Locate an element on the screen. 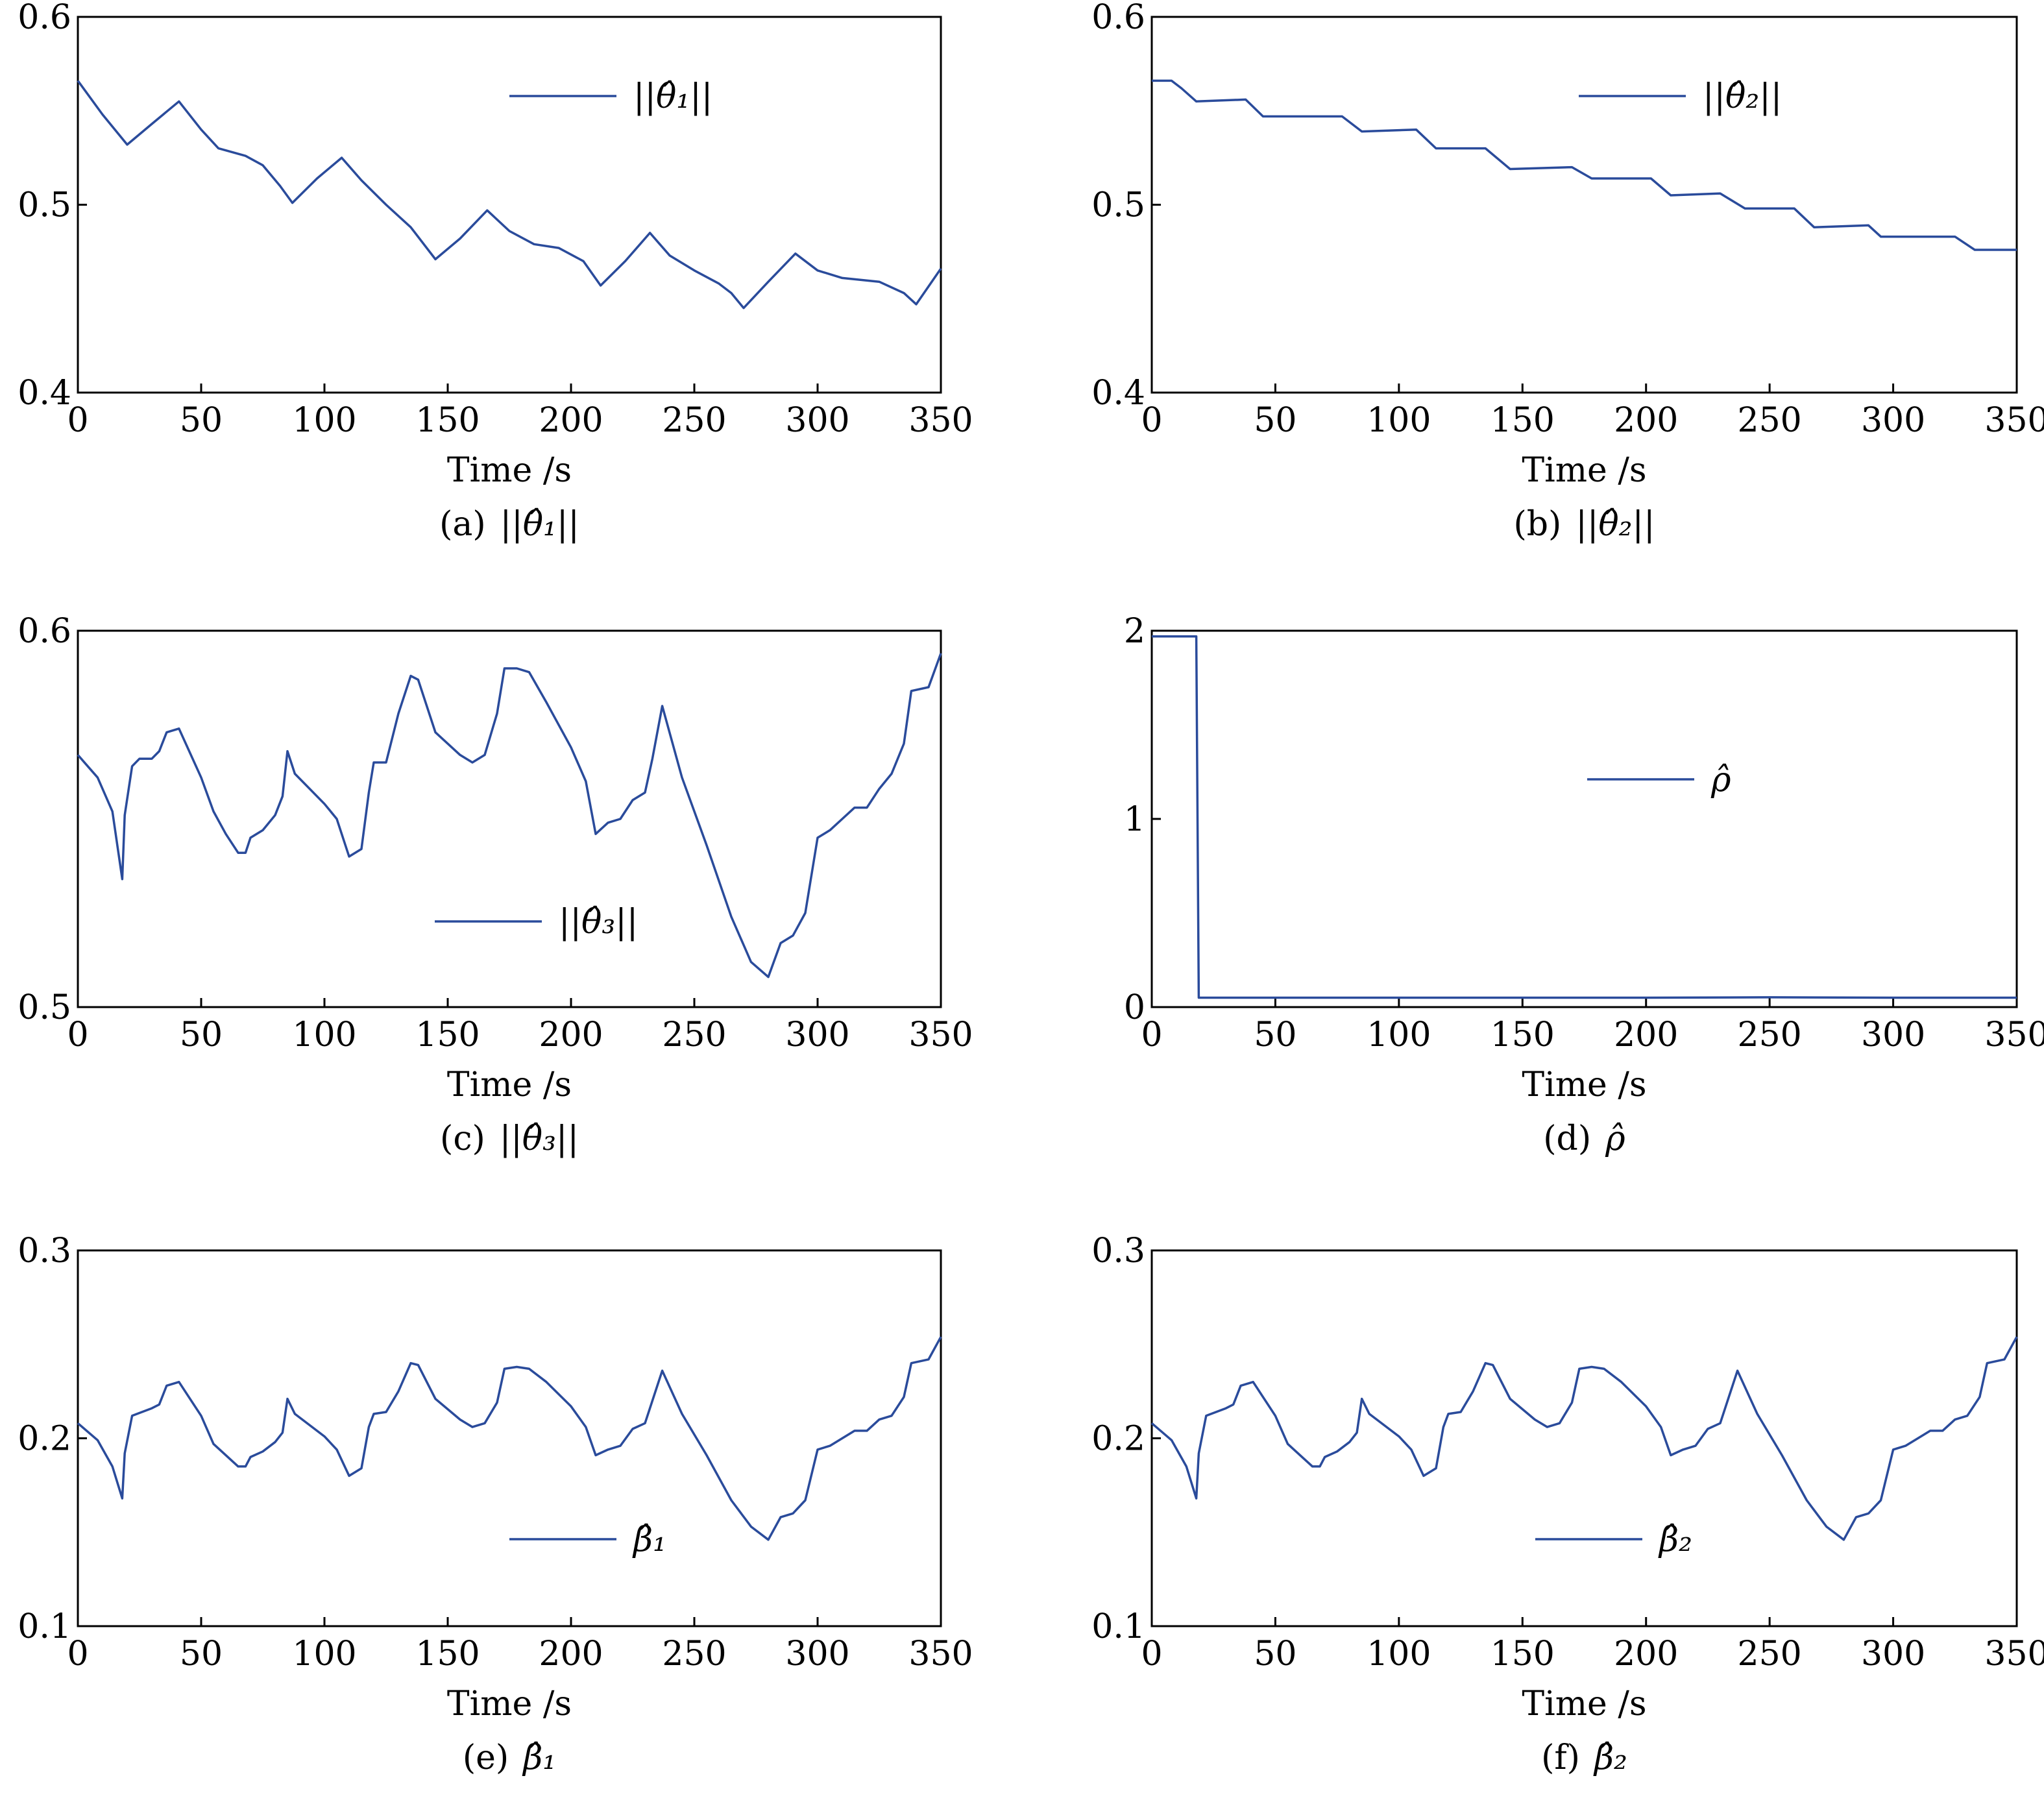  caption-prefix: (f) is located at coordinates (1560, 1758).